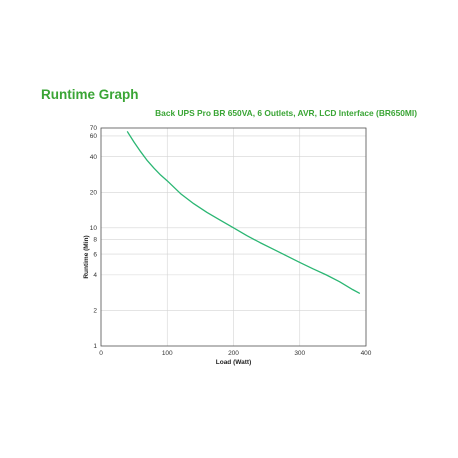  Describe the element at coordinates (94, 228) in the screenshot. I see `y-tick-label: 10` at that location.